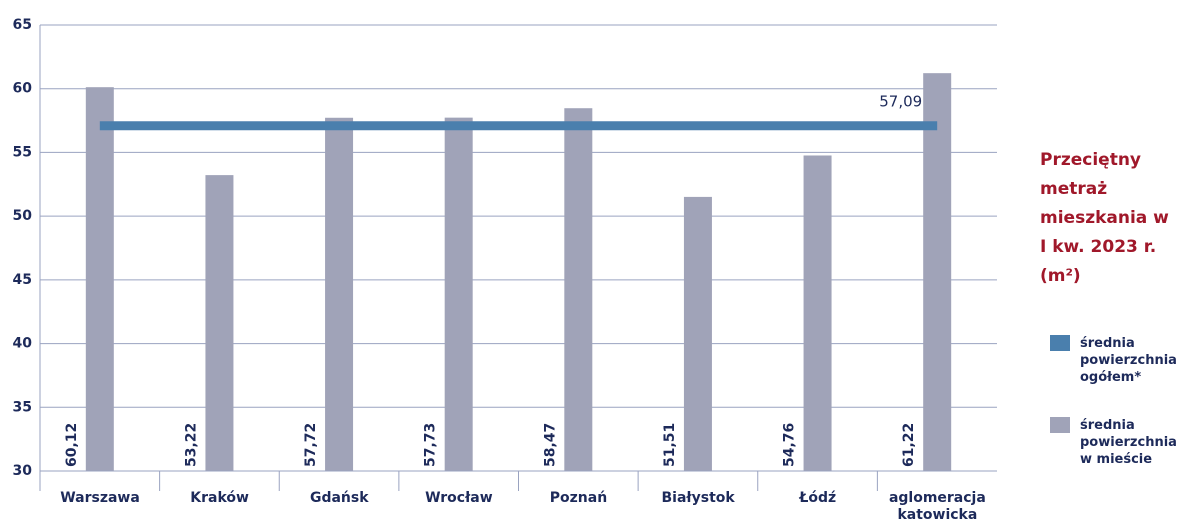  Describe the element at coordinates (191, 445) in the screenshot. I see `value-label: 53,22` at that location.